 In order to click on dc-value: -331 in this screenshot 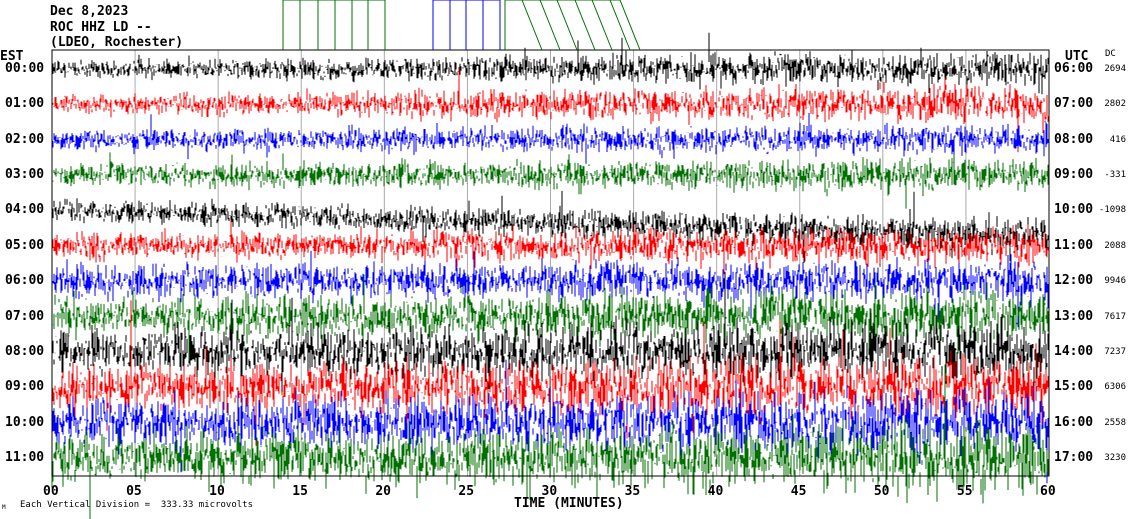, I will do `click(1115, 175)`.